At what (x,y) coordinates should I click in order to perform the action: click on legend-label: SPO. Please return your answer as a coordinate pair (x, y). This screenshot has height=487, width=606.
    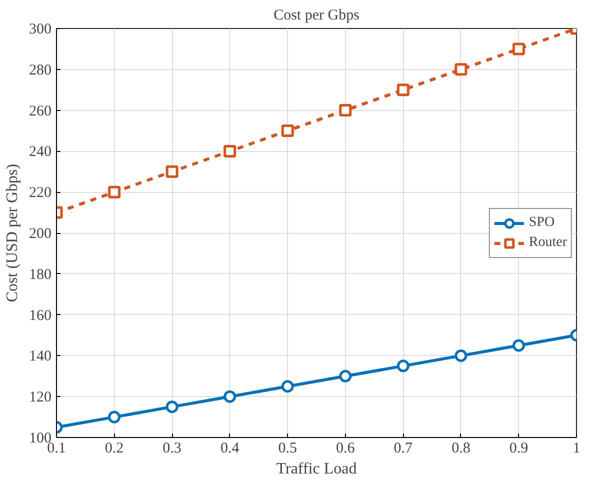
    Looking at the image, I should click on (541, 222).